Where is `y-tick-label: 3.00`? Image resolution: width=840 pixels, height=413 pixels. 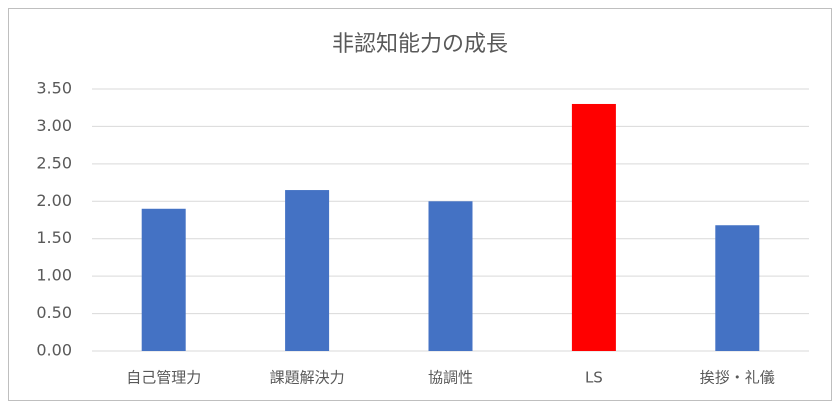 y-tick-label: 3.00 is located at coordinates (54, 125).